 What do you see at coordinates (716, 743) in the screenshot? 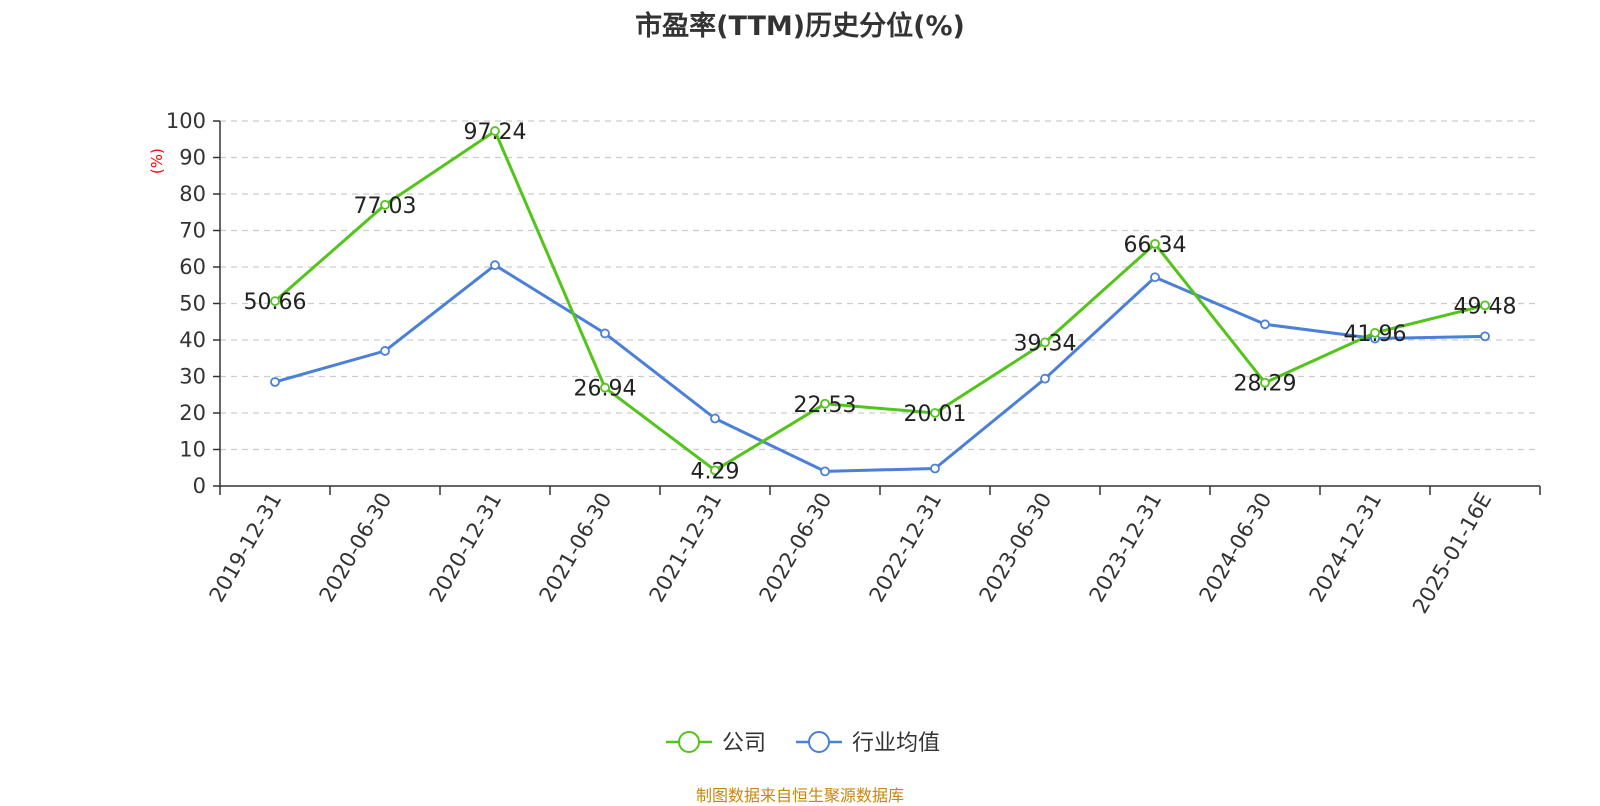
I see `legend-item-company: 公司` at bounding box center [716, 743].